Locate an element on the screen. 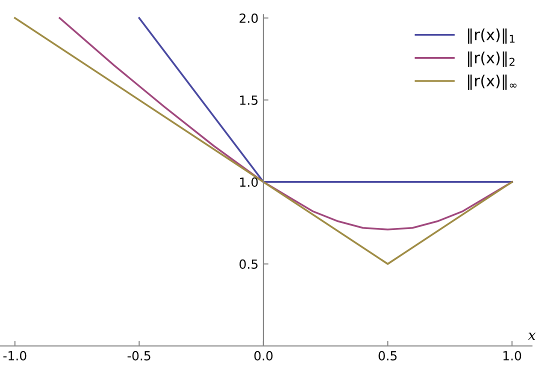 This screenshot has width=540, height=368. y-tick-label: 2.0 is located at coordinates (249, 18).